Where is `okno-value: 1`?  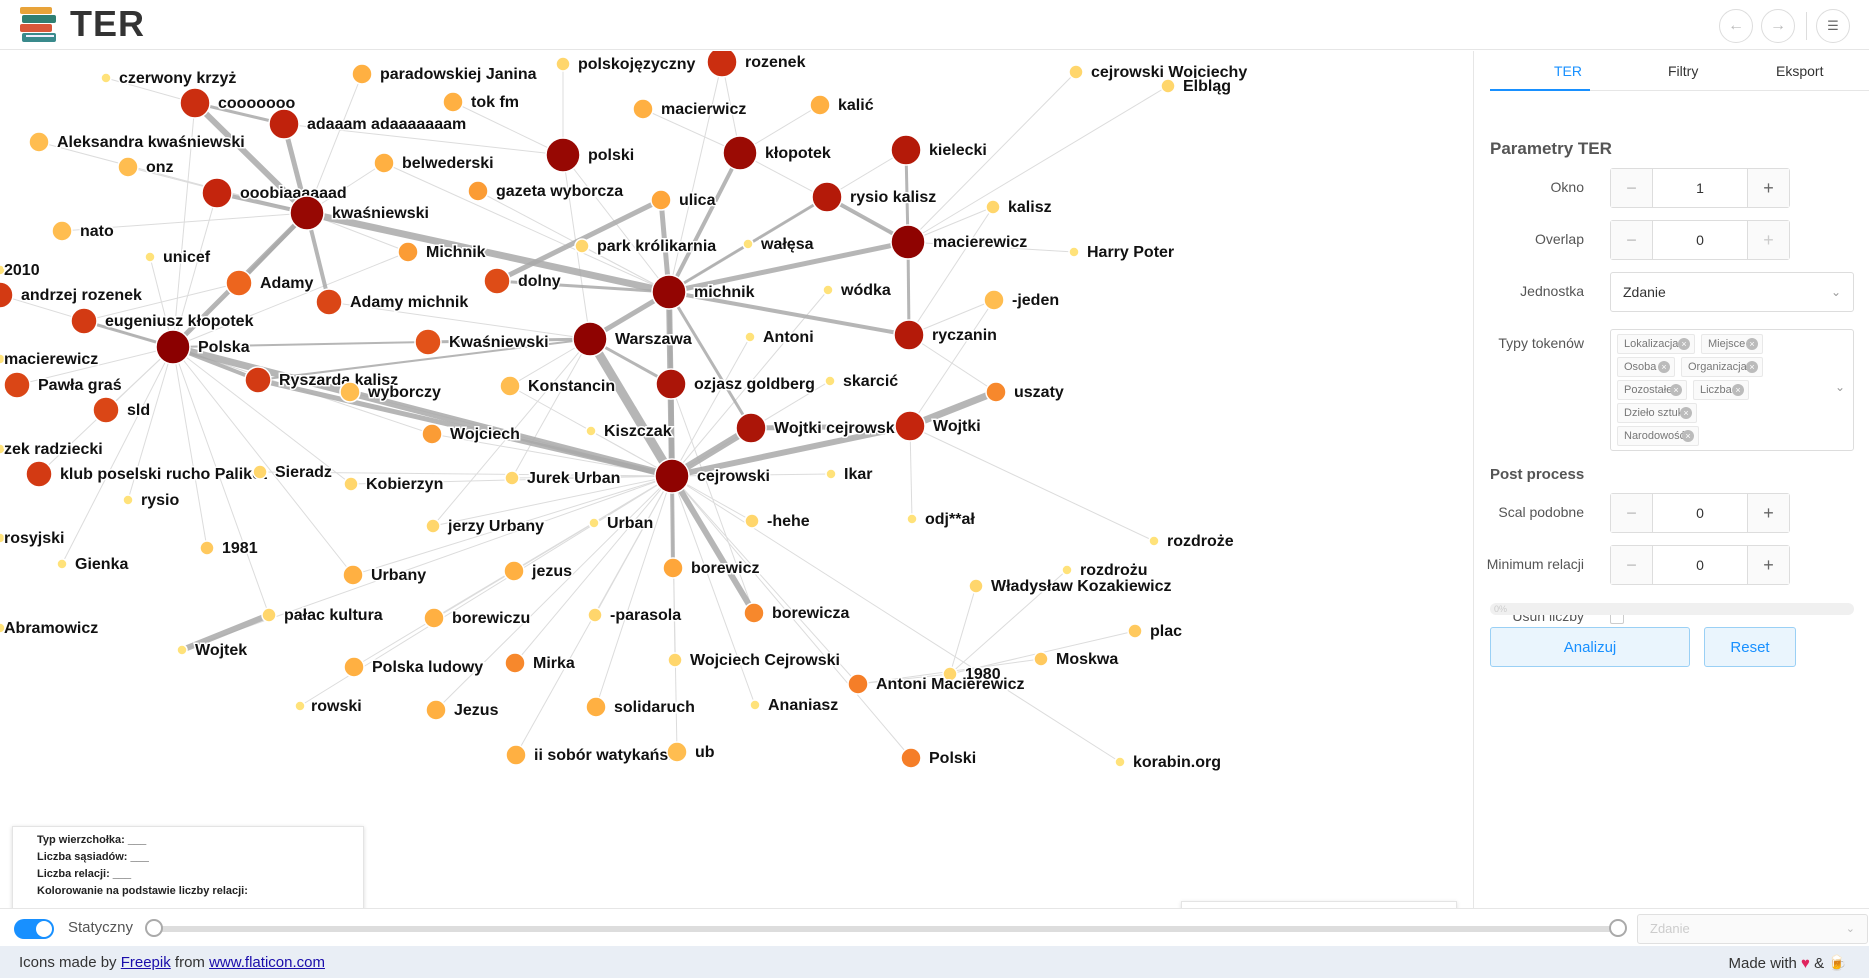
okno-value: 1 is located at coordinates (1700, 188).